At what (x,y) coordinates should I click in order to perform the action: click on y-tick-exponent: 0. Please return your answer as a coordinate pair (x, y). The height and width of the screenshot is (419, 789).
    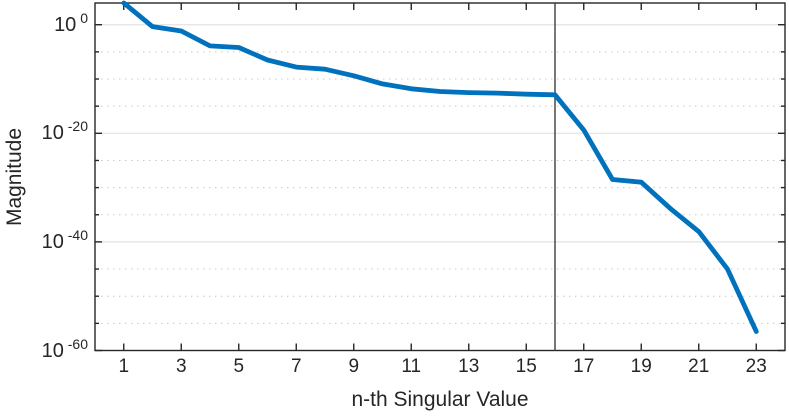
    Looking at the image, I should click on (82, 17).